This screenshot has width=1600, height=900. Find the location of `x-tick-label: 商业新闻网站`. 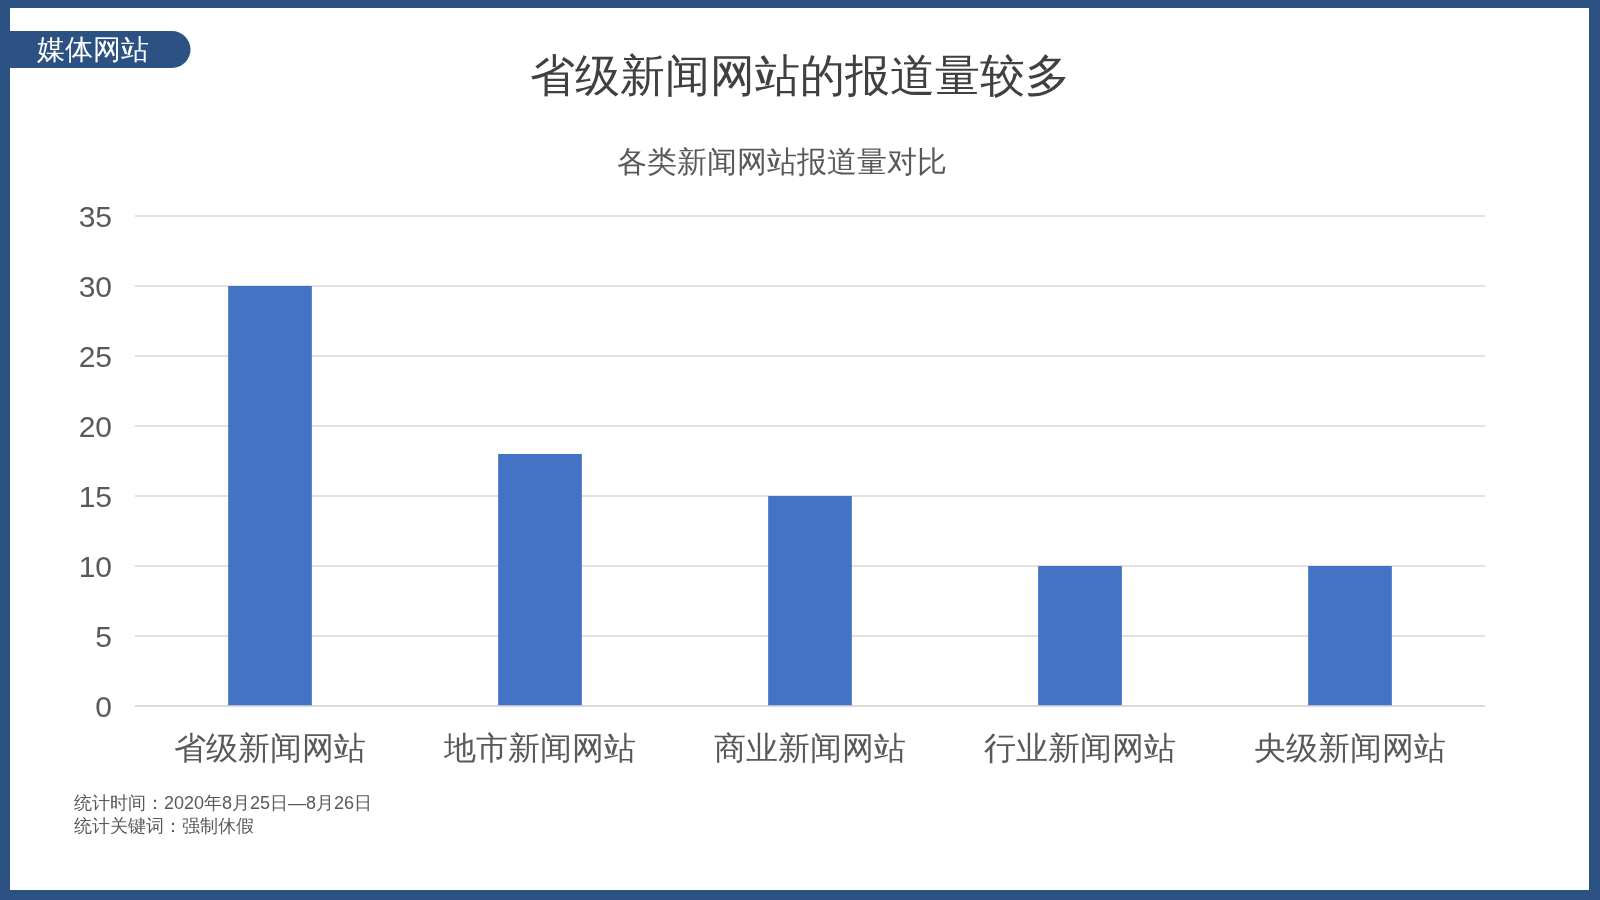

x-tick-label: 商业新闻网站 is located at coordinates (810, 748).